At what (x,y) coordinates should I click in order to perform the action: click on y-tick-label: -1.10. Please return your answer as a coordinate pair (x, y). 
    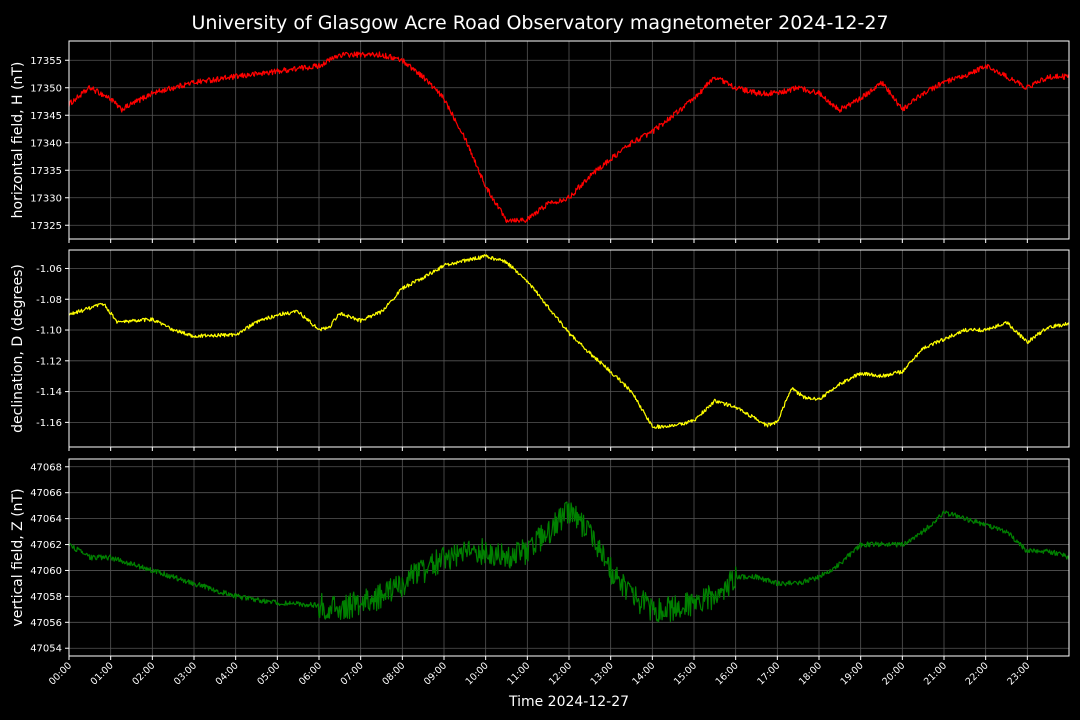
    Looking at the image, I should click on (49, 331).